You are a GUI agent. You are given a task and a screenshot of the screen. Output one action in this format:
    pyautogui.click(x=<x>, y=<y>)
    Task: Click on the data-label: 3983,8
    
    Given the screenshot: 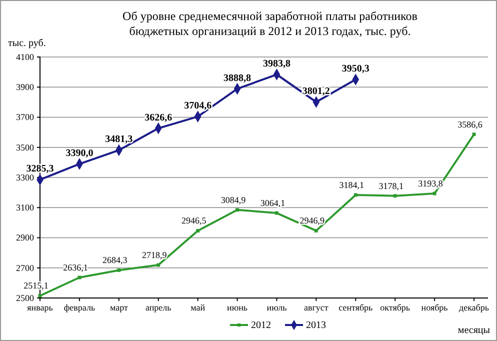 What is the action you would take?
    pyautogui.click(x=276, y=64)
    